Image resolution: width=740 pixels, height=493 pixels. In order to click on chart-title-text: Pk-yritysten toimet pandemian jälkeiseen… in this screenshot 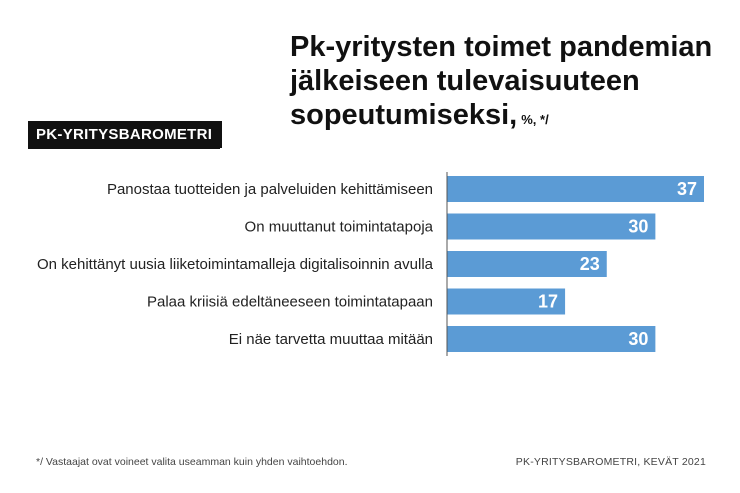, I will do `click(501, 81)`.